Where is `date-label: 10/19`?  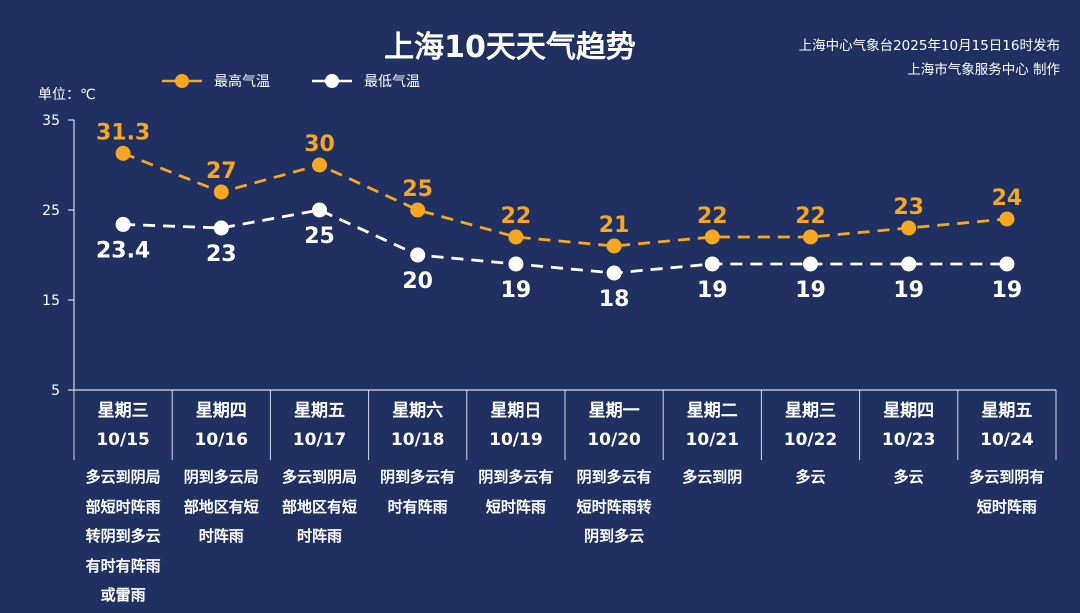
date-label: 10/19 is located at coordinates (516, 440).